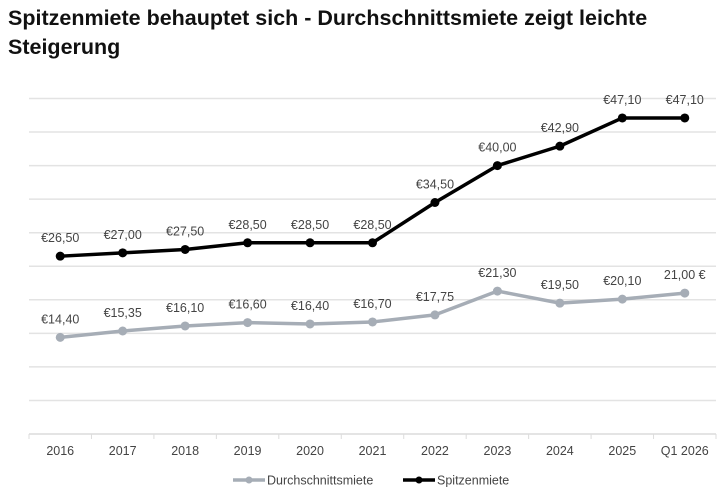  I want to click on x-tick-label: 2024, so click(560, 451).